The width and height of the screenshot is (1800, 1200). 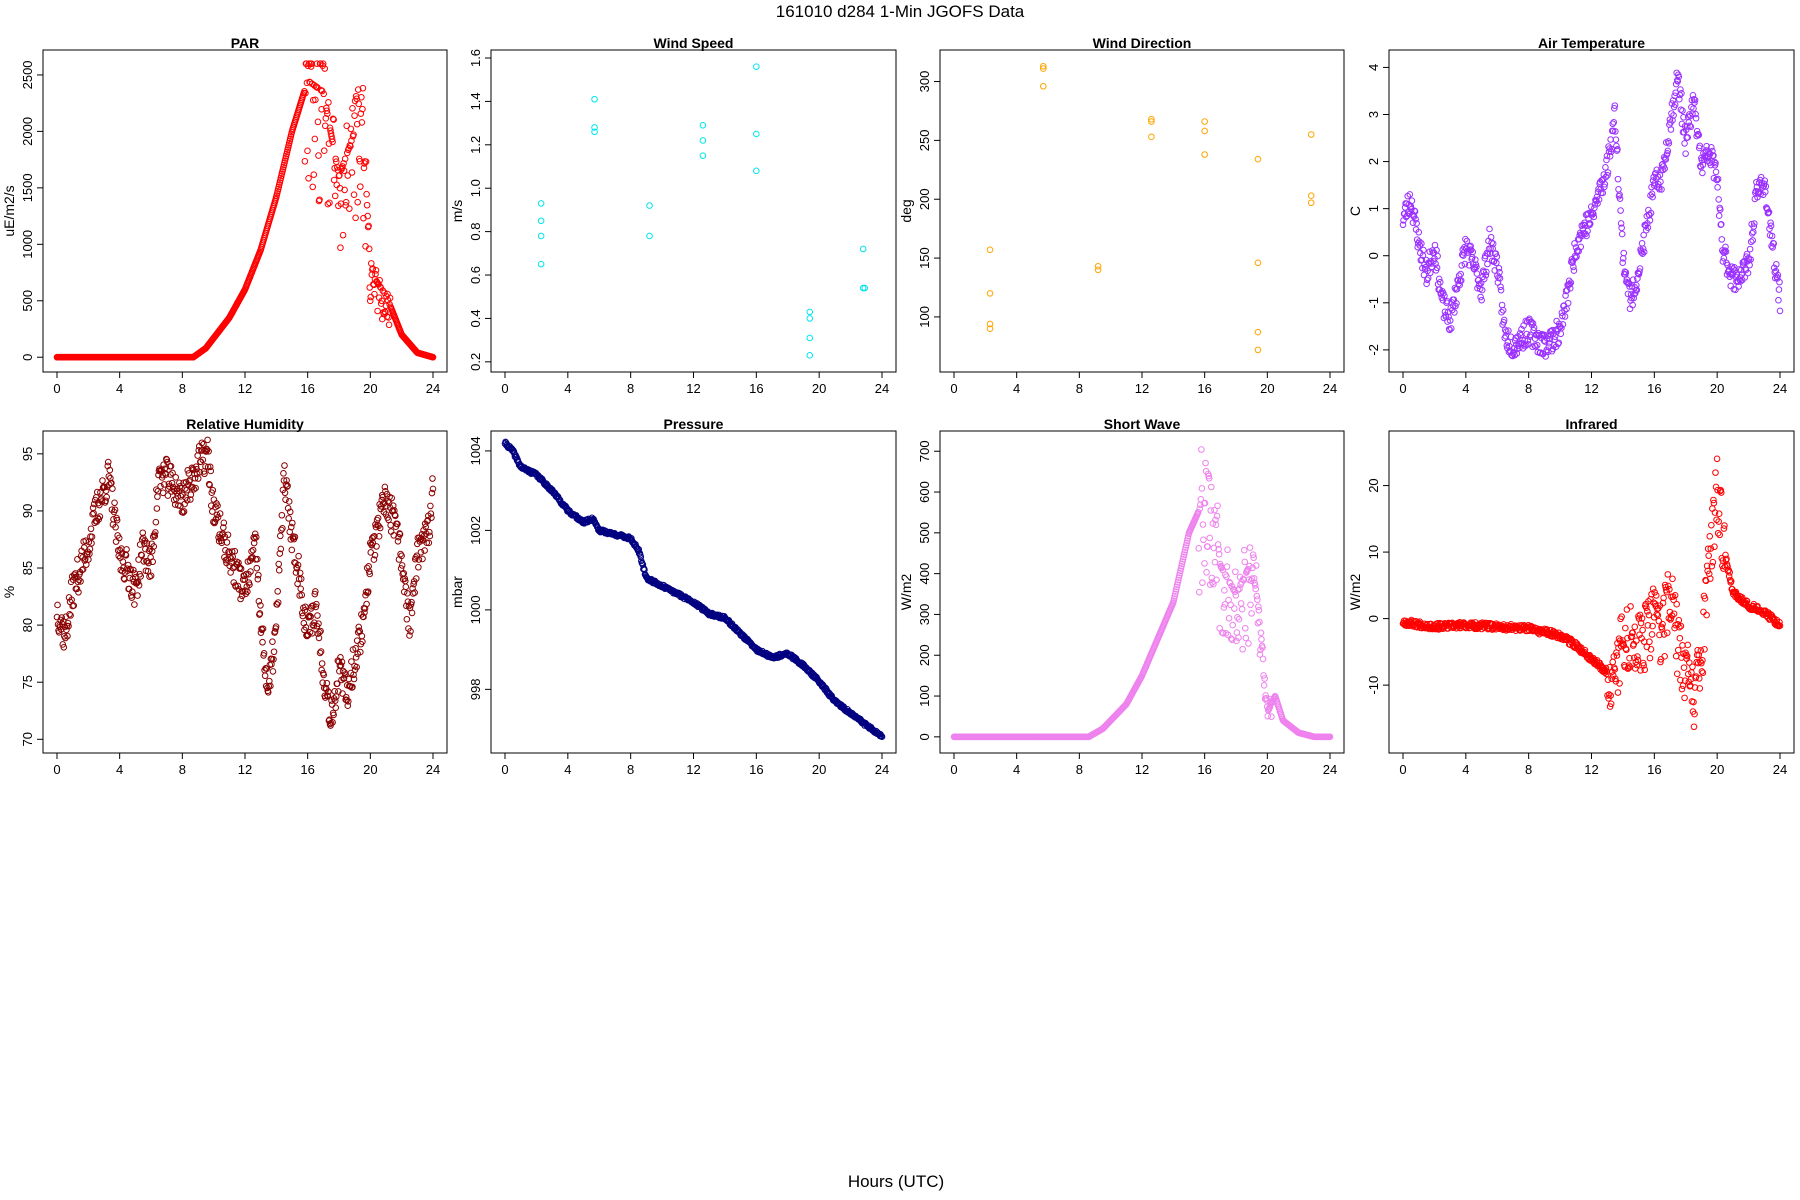 What do you see at coordinates (27, 74) in the screenshot?
I see `y-tick-label: 2500` at bounding box center [27, 74].